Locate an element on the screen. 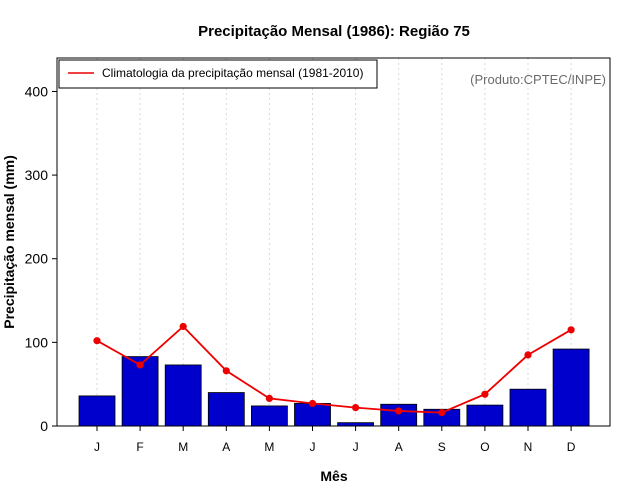 The width and height of the screenshot is (640, 500). y-tick-label: 100 is located at coordinates (37, 342).